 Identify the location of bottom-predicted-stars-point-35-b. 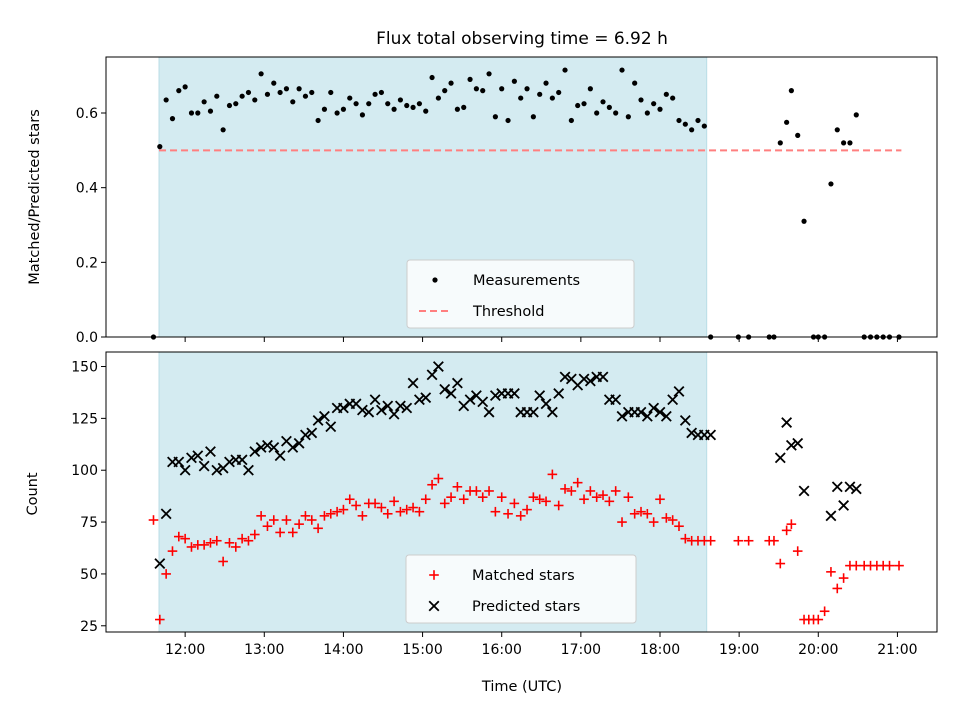
(381, 410).